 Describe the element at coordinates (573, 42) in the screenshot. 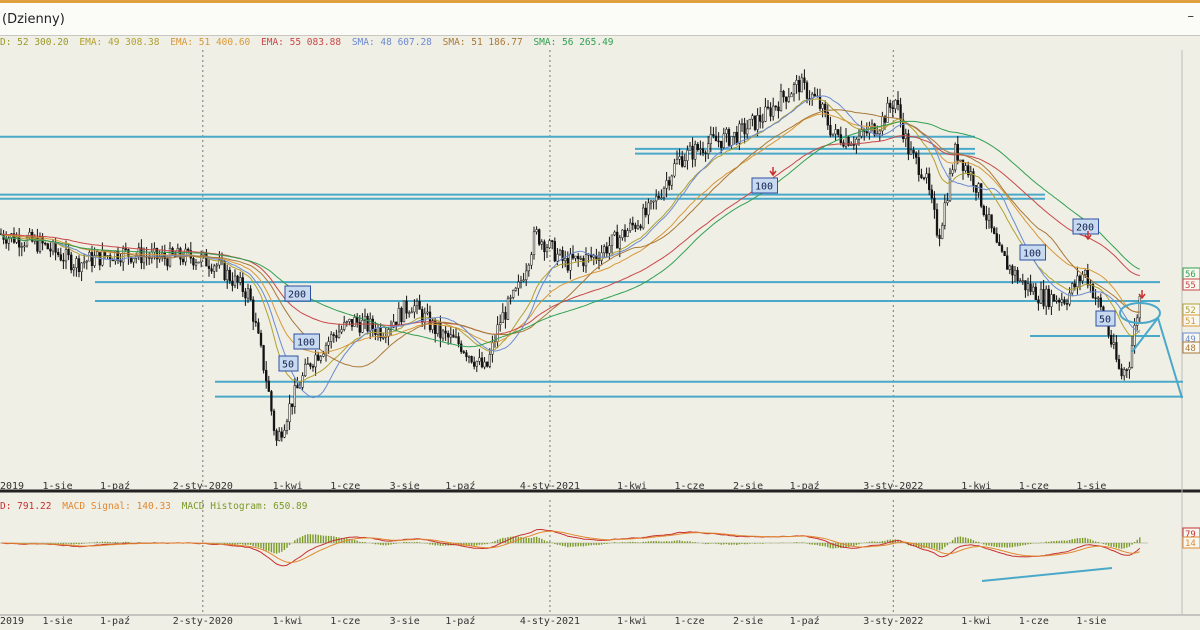

I see `legend-sma-3: SMA: 56 265.49` at that location.